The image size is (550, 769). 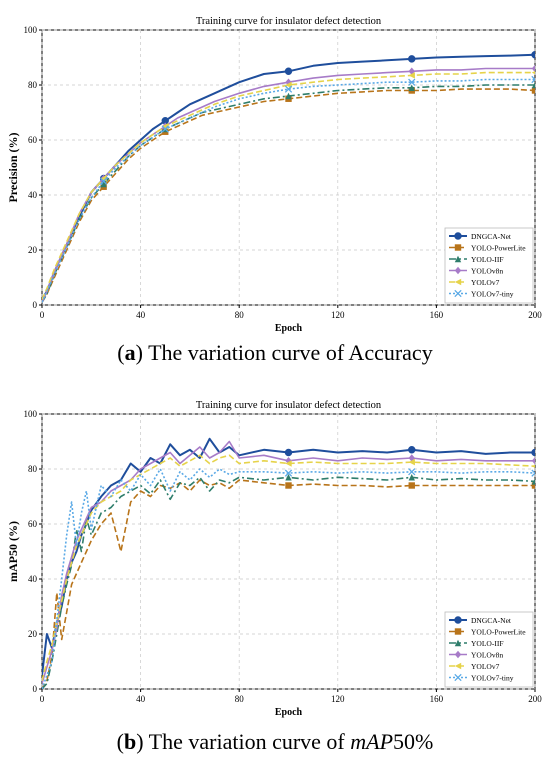 What do you see at coordinates (31, 30) in the screenshot?
I see `chart-a-y-tick-label: 100` at bounding box center [31, 30].